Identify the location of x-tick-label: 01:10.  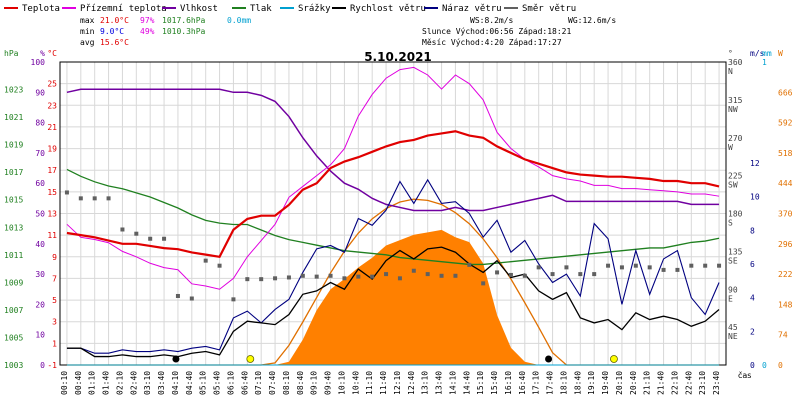
(92, 383).